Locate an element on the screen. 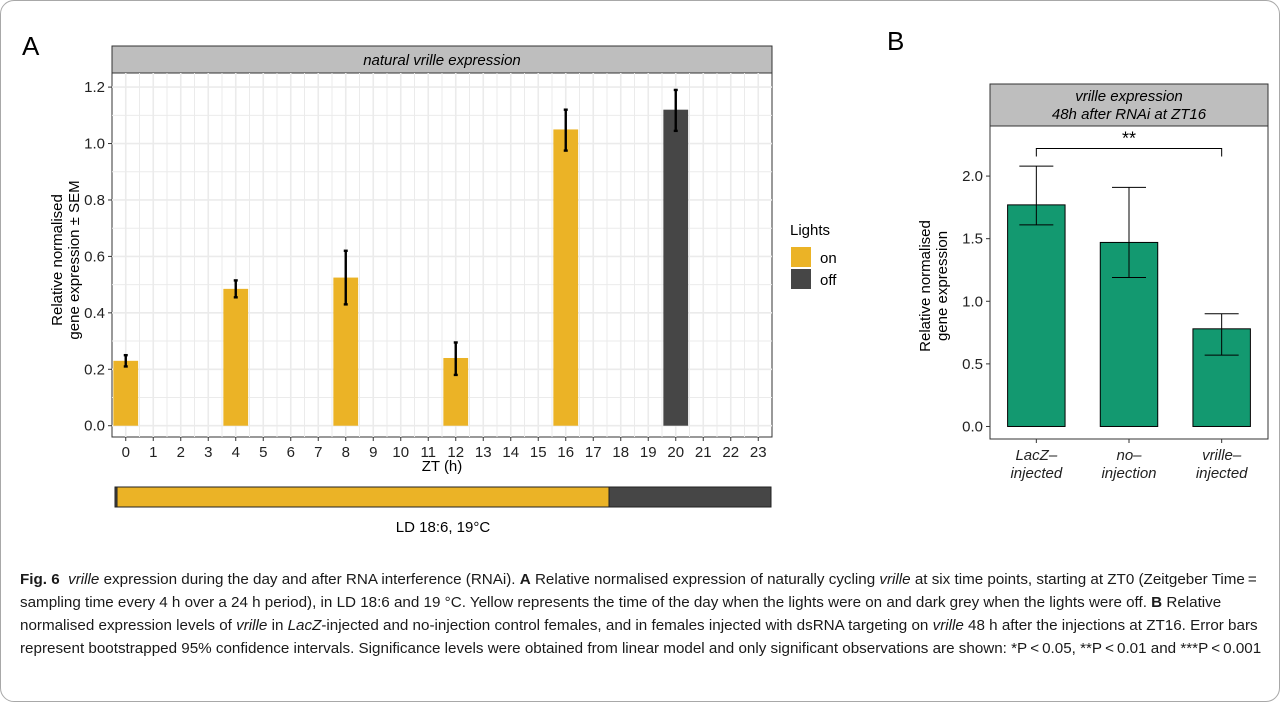 The height and width of the screenshot is (704, 1282). panel-a-x-axis-label: ZT (h) is located at coordinates (442, 466).